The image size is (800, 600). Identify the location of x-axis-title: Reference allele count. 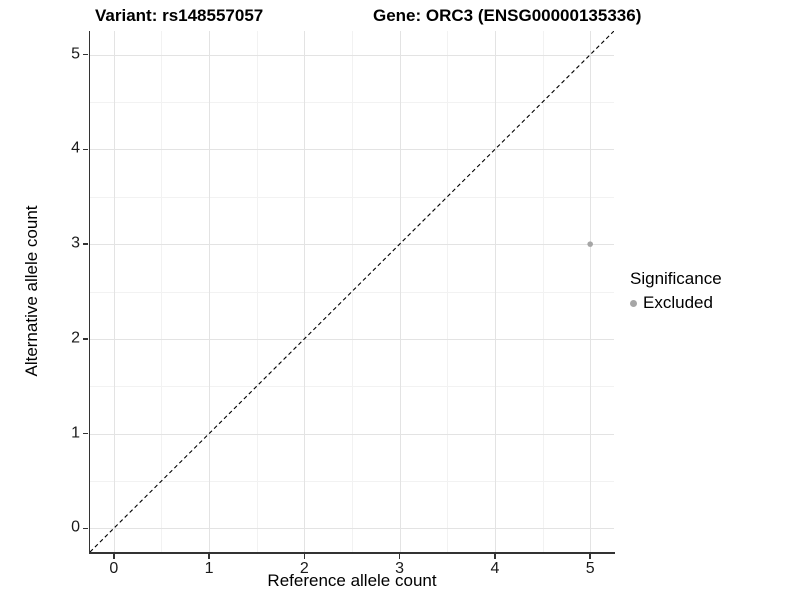
(352, 580).